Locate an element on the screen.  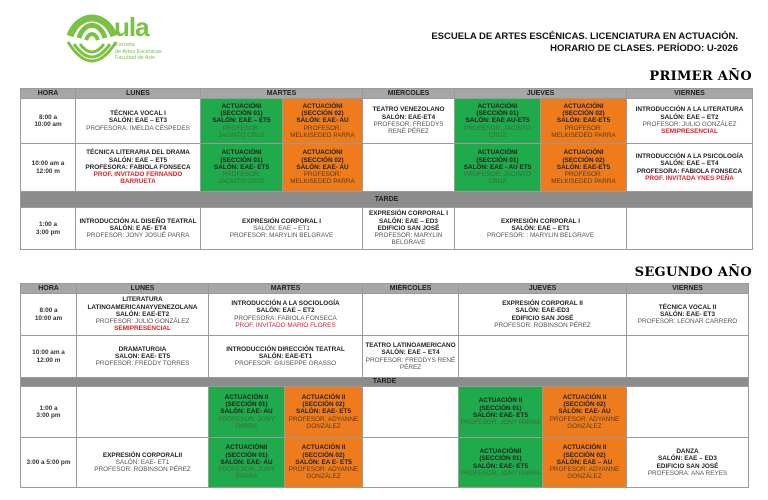
year-title-1: PRIMER AÑO is located at coordinates (700, 76).